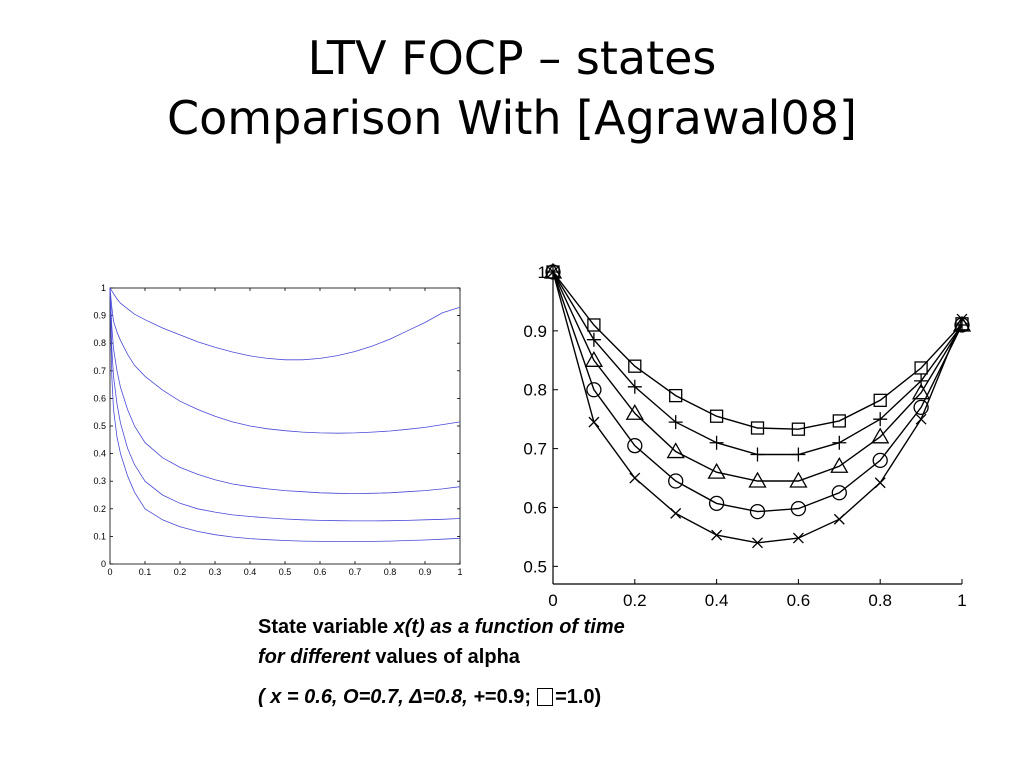 Image resolution: width=1024 pixels, height=768 pixels. Describe the element at coordinates (103, 564) in the screenshot. I see `y-tick-label: 0` at that location.